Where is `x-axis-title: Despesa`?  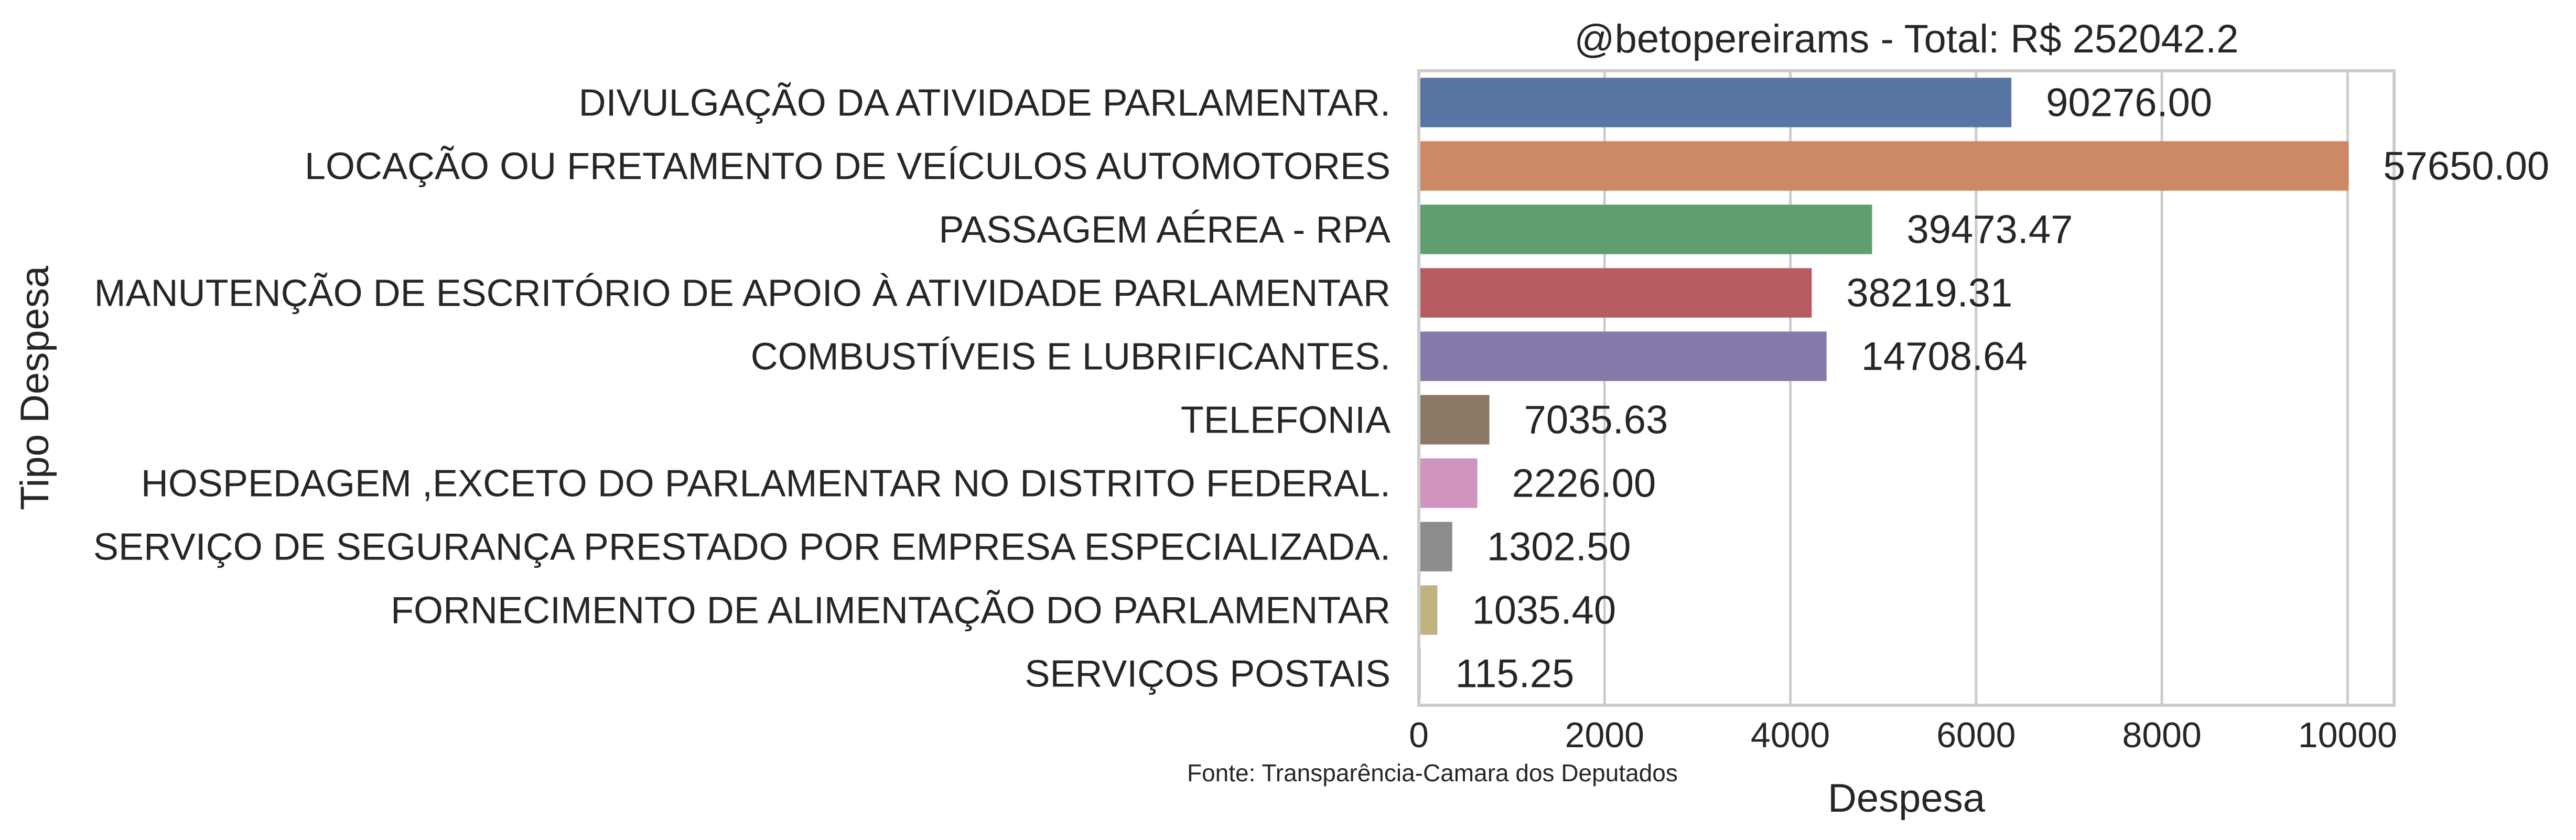 x-axis-title: Despesa is located at coordinates (1907, 798).